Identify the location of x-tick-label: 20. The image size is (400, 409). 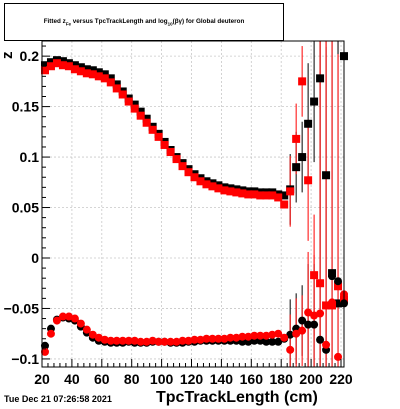
(42, 379).